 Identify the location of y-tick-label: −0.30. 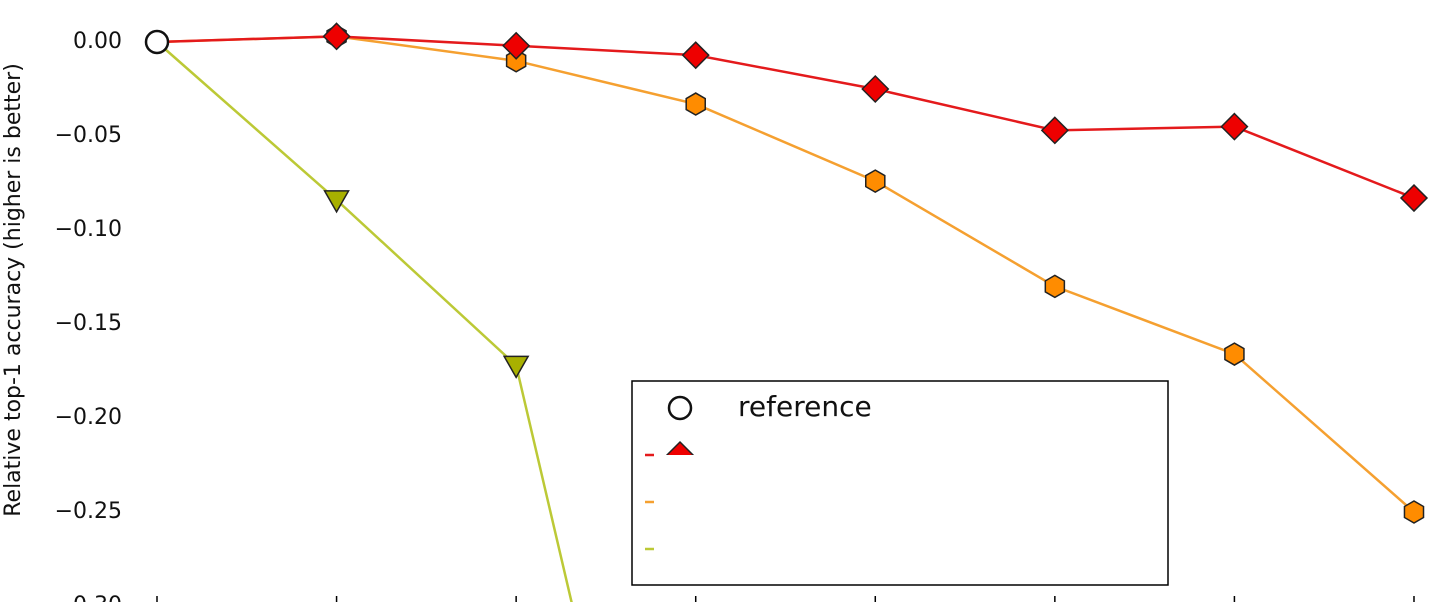
(88, 597).